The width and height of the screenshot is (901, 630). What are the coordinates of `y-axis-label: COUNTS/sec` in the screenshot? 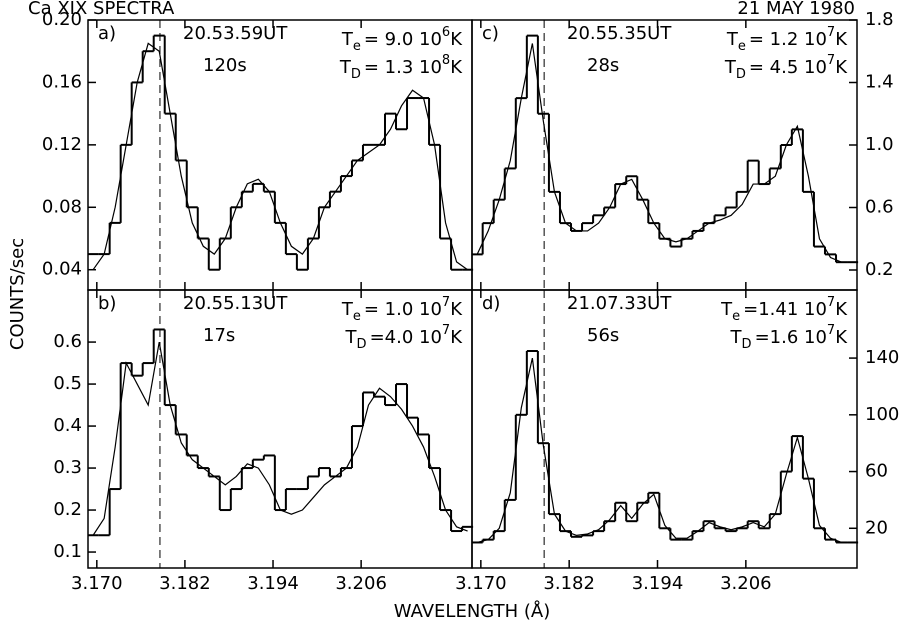 It's located at (17, 294).